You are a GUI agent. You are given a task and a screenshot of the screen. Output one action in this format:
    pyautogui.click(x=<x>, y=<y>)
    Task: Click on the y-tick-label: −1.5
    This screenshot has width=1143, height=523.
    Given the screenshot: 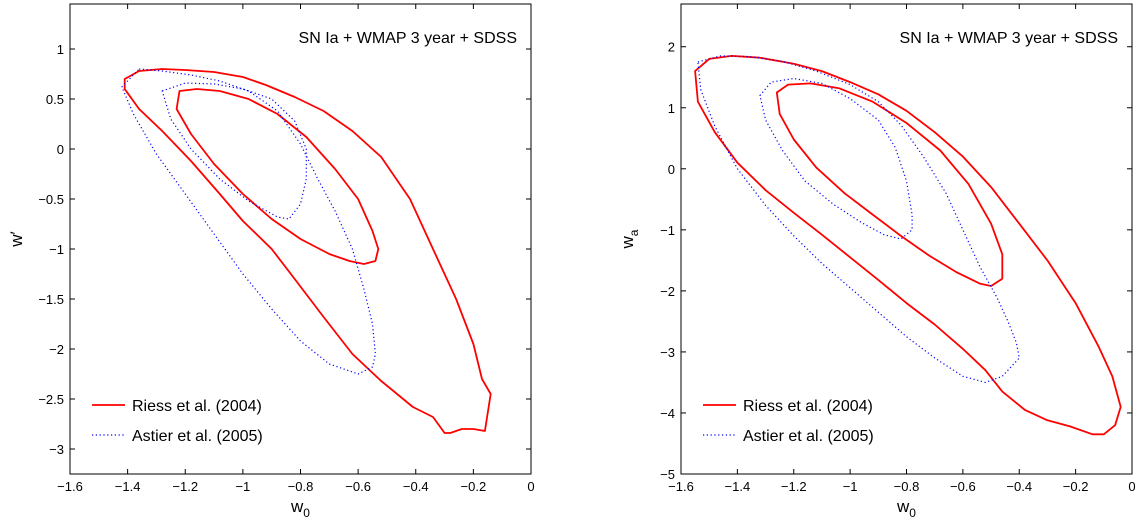 What is the action you would take?
    pyautogui.click(x=51, y=299)
    